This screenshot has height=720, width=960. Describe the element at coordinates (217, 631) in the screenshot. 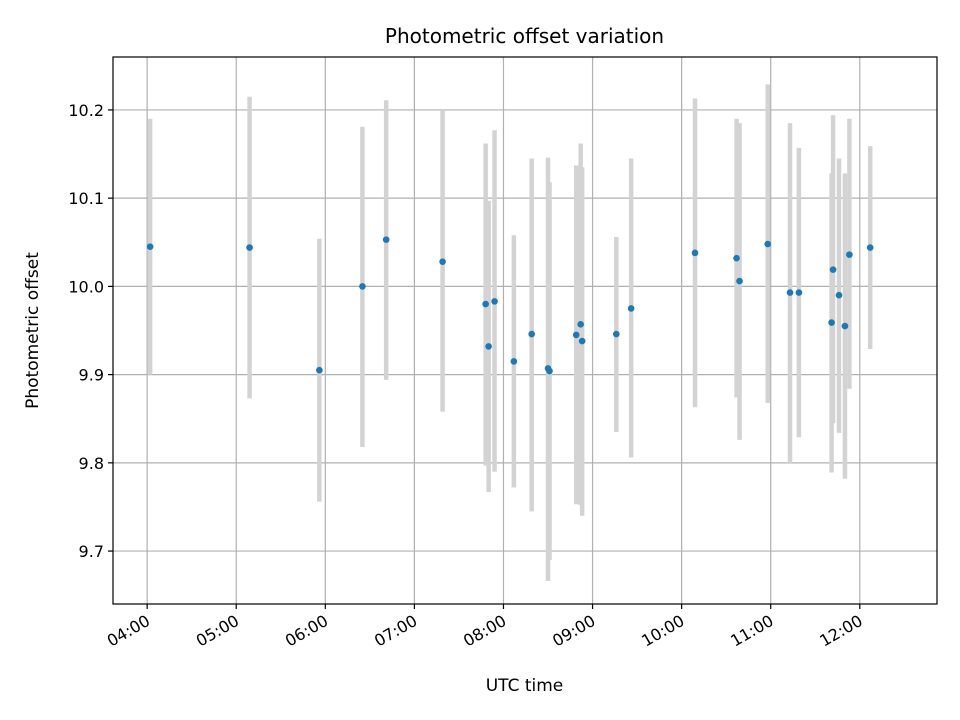

I see `x-tick-label: 05:00` at that location.